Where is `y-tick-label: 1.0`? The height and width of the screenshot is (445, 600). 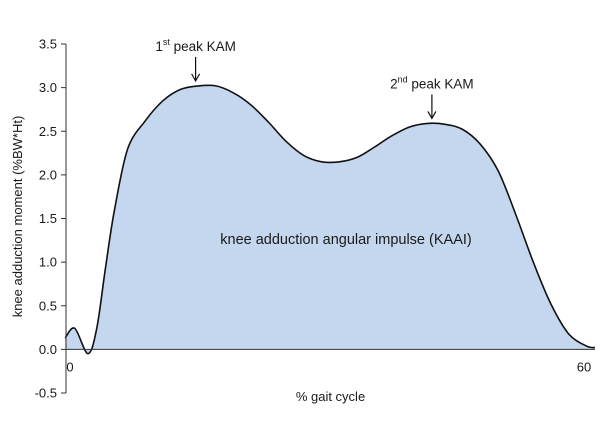
y-tick-label: 1.0 is located at coordinates (48, 262).